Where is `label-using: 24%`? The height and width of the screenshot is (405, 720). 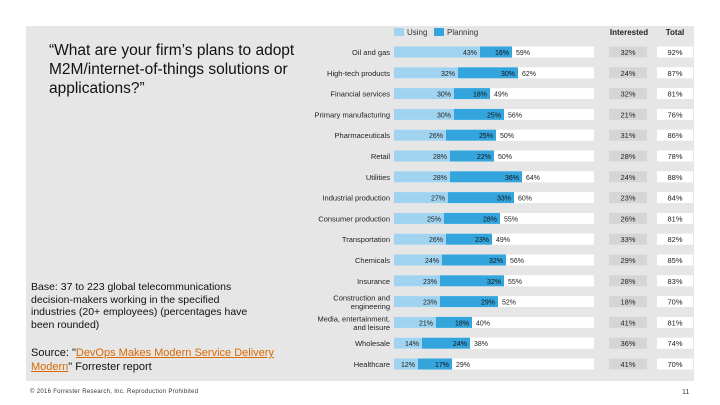
label-using: 24% is located at coordinates (432, 261).